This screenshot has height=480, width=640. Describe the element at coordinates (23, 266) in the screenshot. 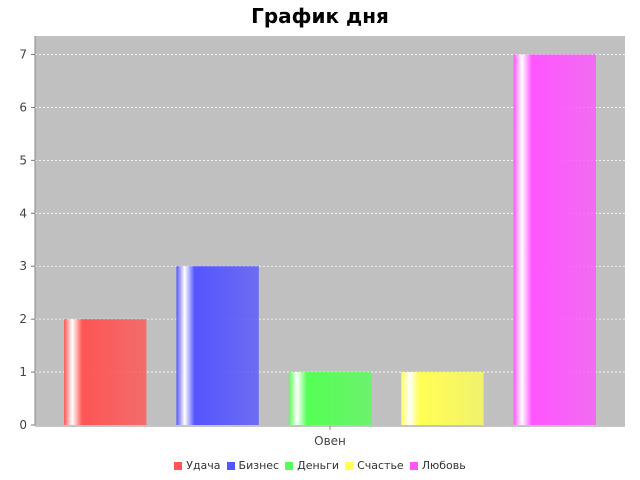

I see `y-tick-label: 3` at that location.